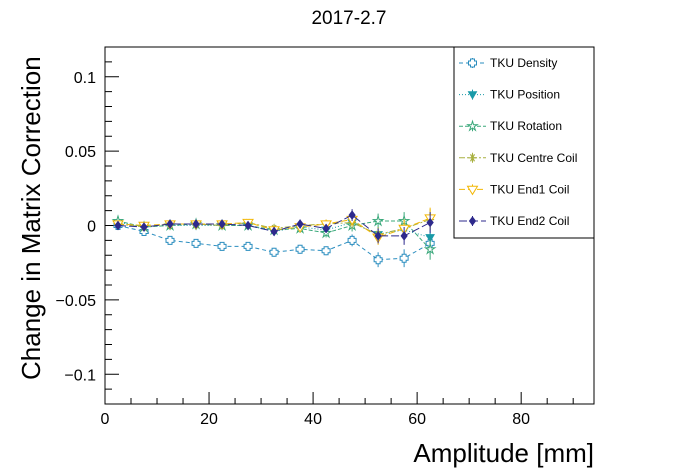 Image resolution: width=698 pixels, height=476 pixels. Describe the element at coordinates (348, 18) in the screenshot. I see `chart-title: 2017-2.7` at that location.